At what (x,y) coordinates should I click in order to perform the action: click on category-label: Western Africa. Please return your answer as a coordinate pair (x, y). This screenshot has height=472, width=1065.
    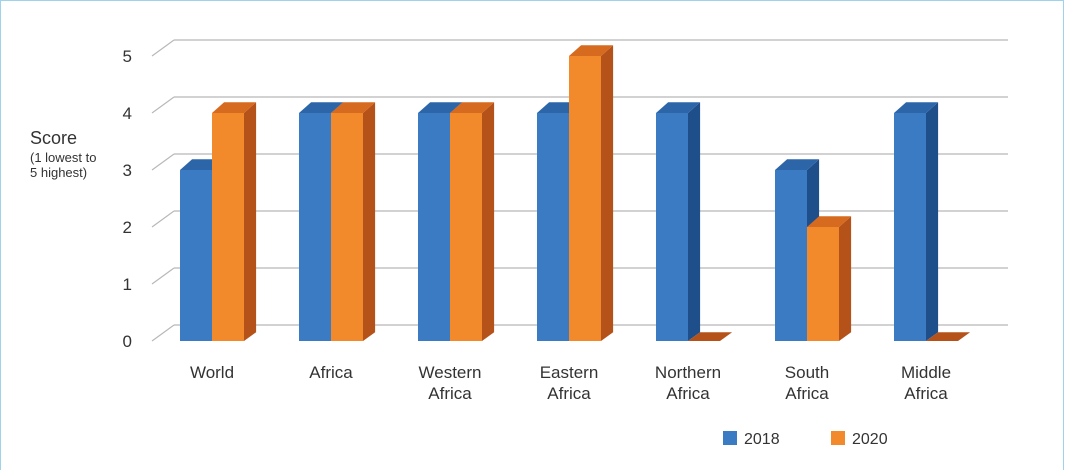
    Looking at the image, I should click on (450, 383).